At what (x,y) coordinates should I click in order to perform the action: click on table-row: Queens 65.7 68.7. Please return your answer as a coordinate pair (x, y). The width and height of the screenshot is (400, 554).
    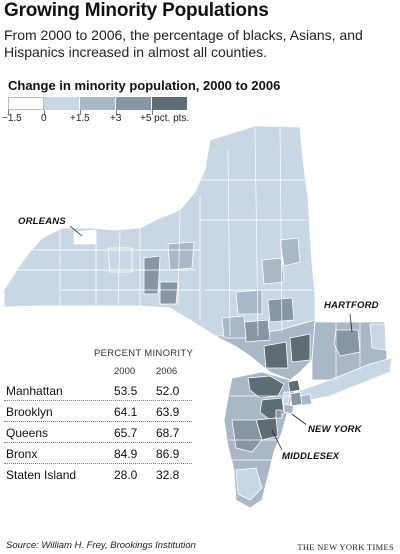
    Looking at the image, I should click on (98, 434).